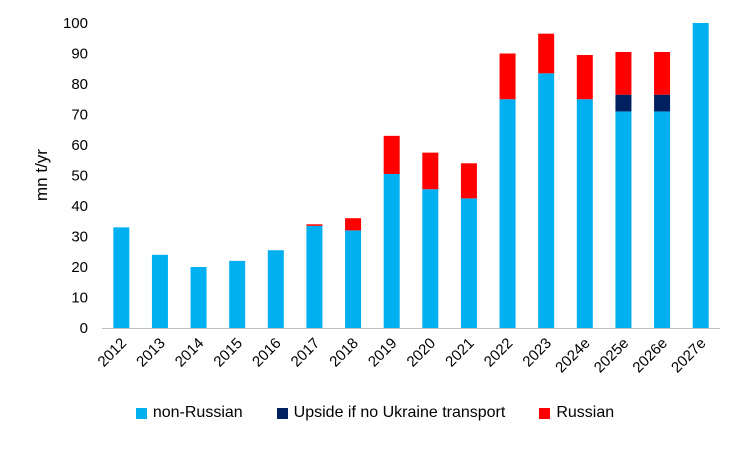 The width and height of the screenshot is (750, 449). What do you see at coordinates (430, 258) in the screenshot?
I see `bar-non-russian-2020` at bounding box center [430, 258].